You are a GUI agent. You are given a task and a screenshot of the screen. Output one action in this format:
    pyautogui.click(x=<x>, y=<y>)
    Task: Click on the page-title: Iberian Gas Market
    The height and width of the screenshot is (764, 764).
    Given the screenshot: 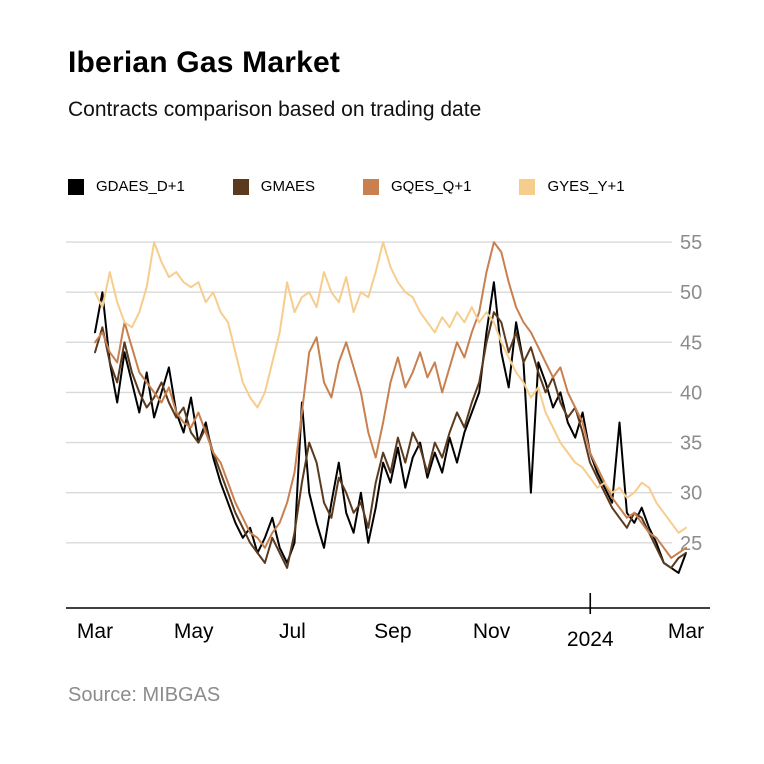 What is the action you would take?
    pyautogui.click(x=204, y=62)
    